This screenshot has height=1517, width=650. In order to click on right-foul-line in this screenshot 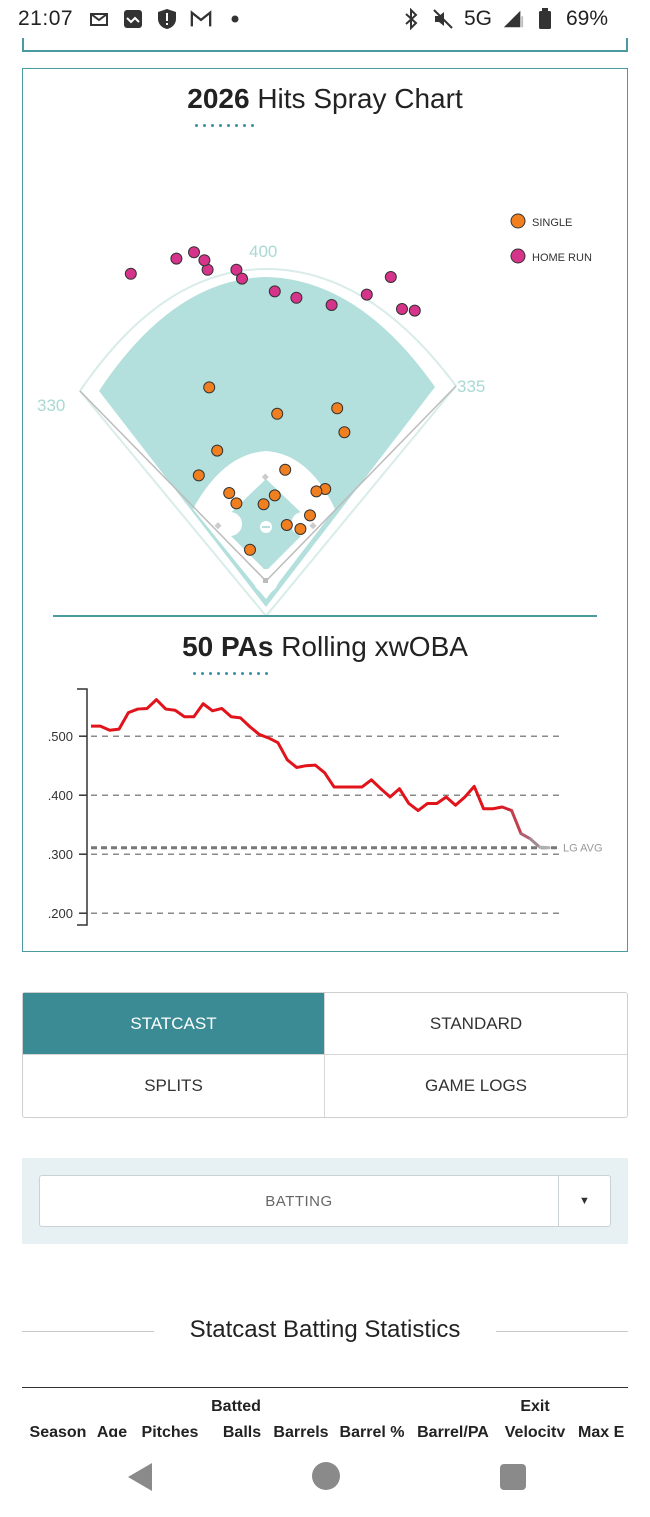, I will do `click(361, 483)`.